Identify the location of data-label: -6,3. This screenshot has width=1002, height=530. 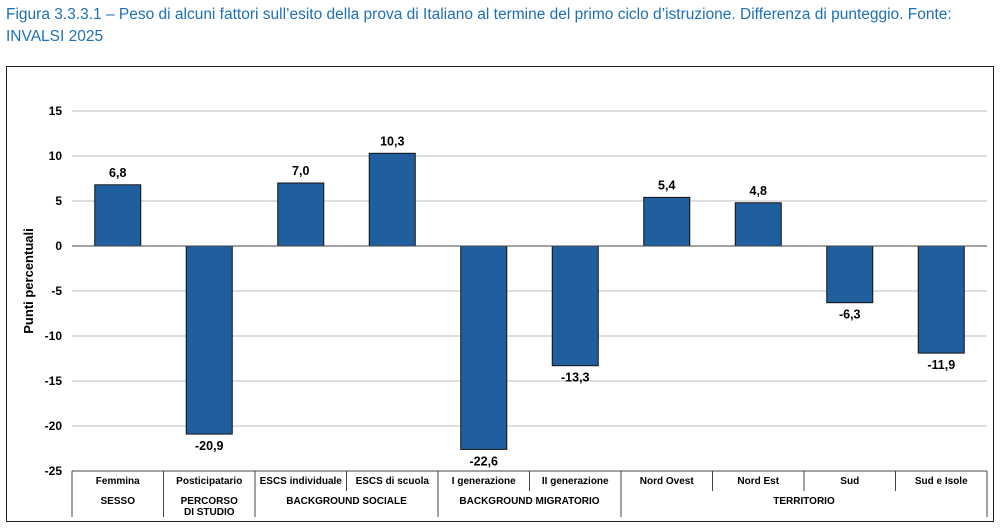
(850, 315).